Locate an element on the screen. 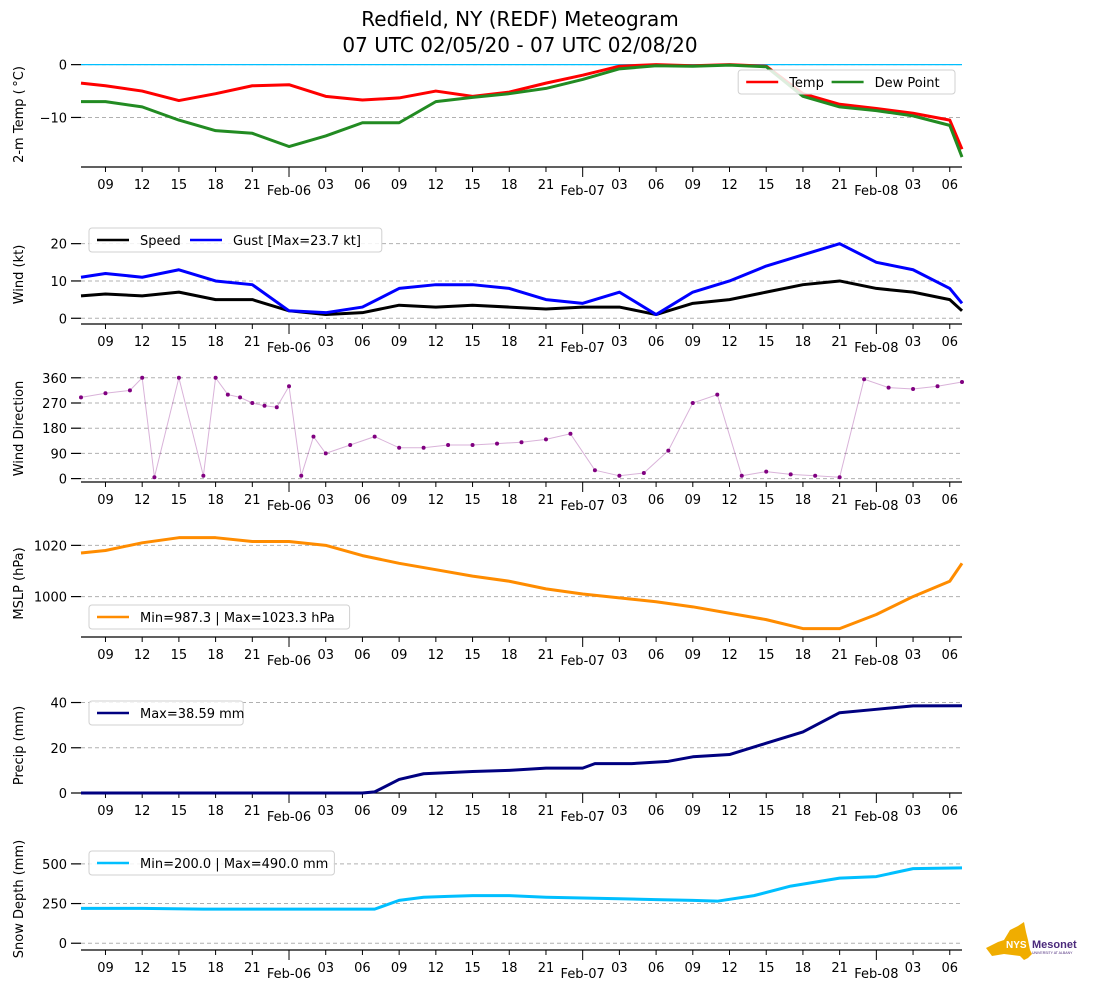 This screenshot has width=1094, height=1001. legend: Min=200.0 | Max=490.0 mm is located at coordinates (211, 863).